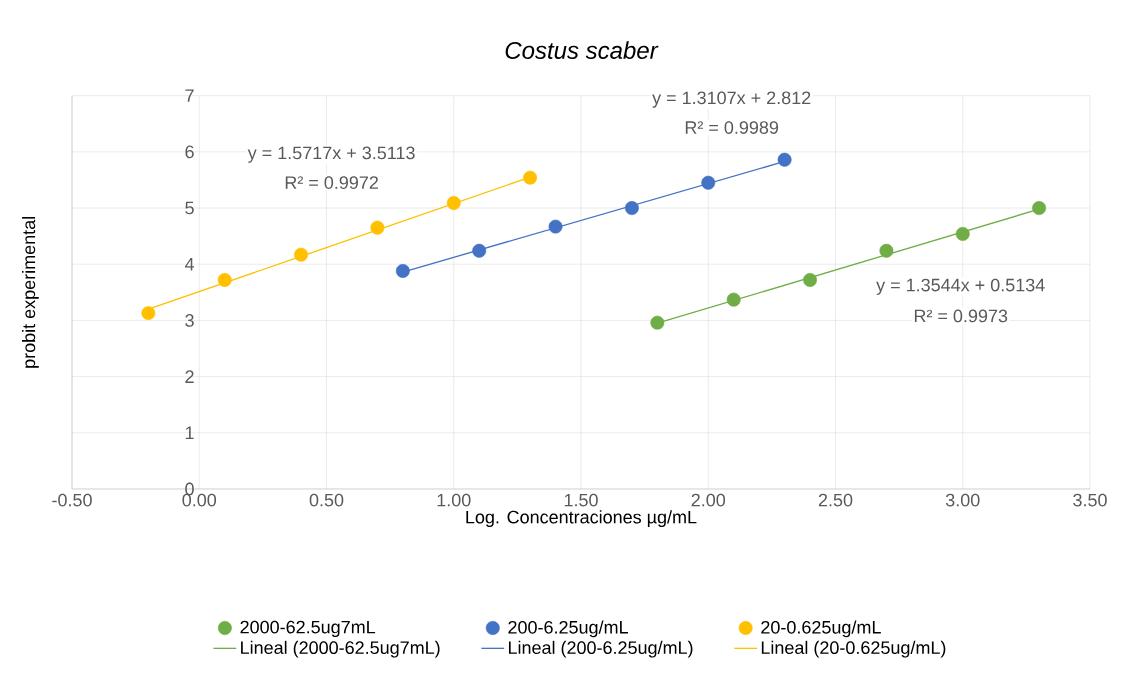 This screenshot has width=1139, height=698. I want to click on annotation: R² = 0.9972, so click(331, 182).